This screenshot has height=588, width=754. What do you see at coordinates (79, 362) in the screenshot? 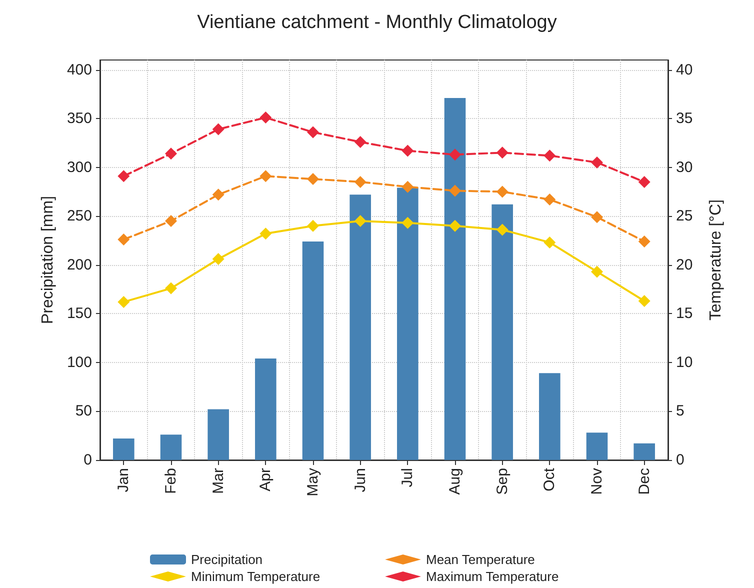
I see `y-tick-label: 100` at bounding box center [79, 362].